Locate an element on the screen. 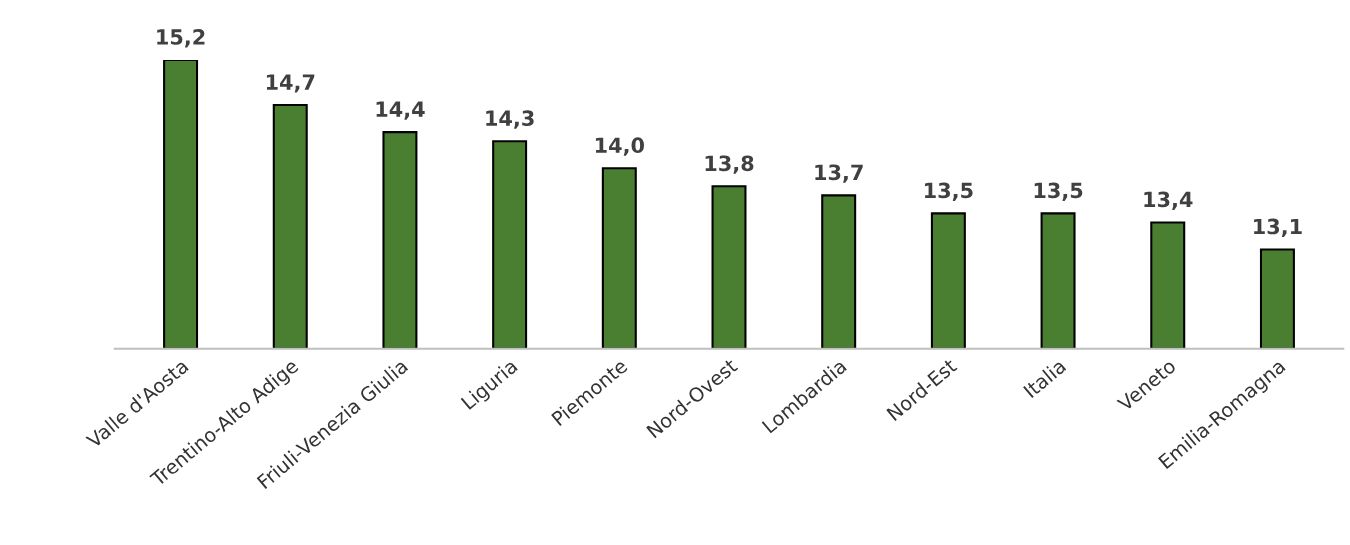  data-label: 13,8 is located at coordinates (729, 164).